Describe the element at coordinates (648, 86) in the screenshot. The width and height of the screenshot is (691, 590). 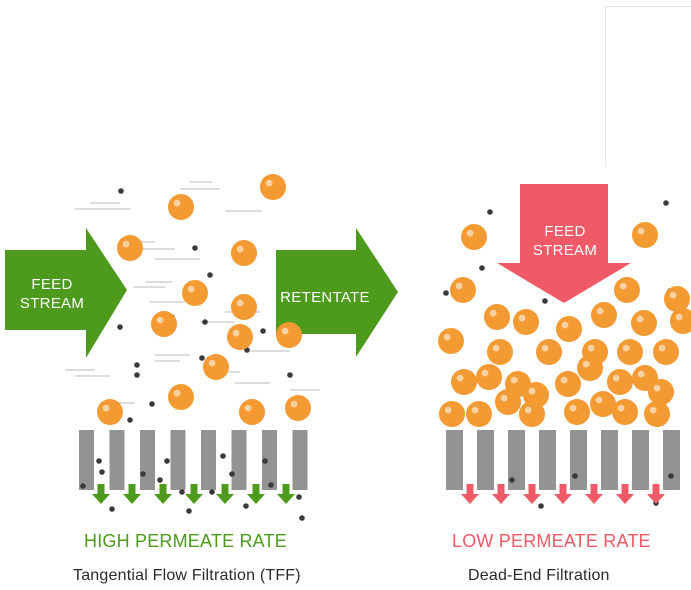
I see `background-frame-line` at that location.